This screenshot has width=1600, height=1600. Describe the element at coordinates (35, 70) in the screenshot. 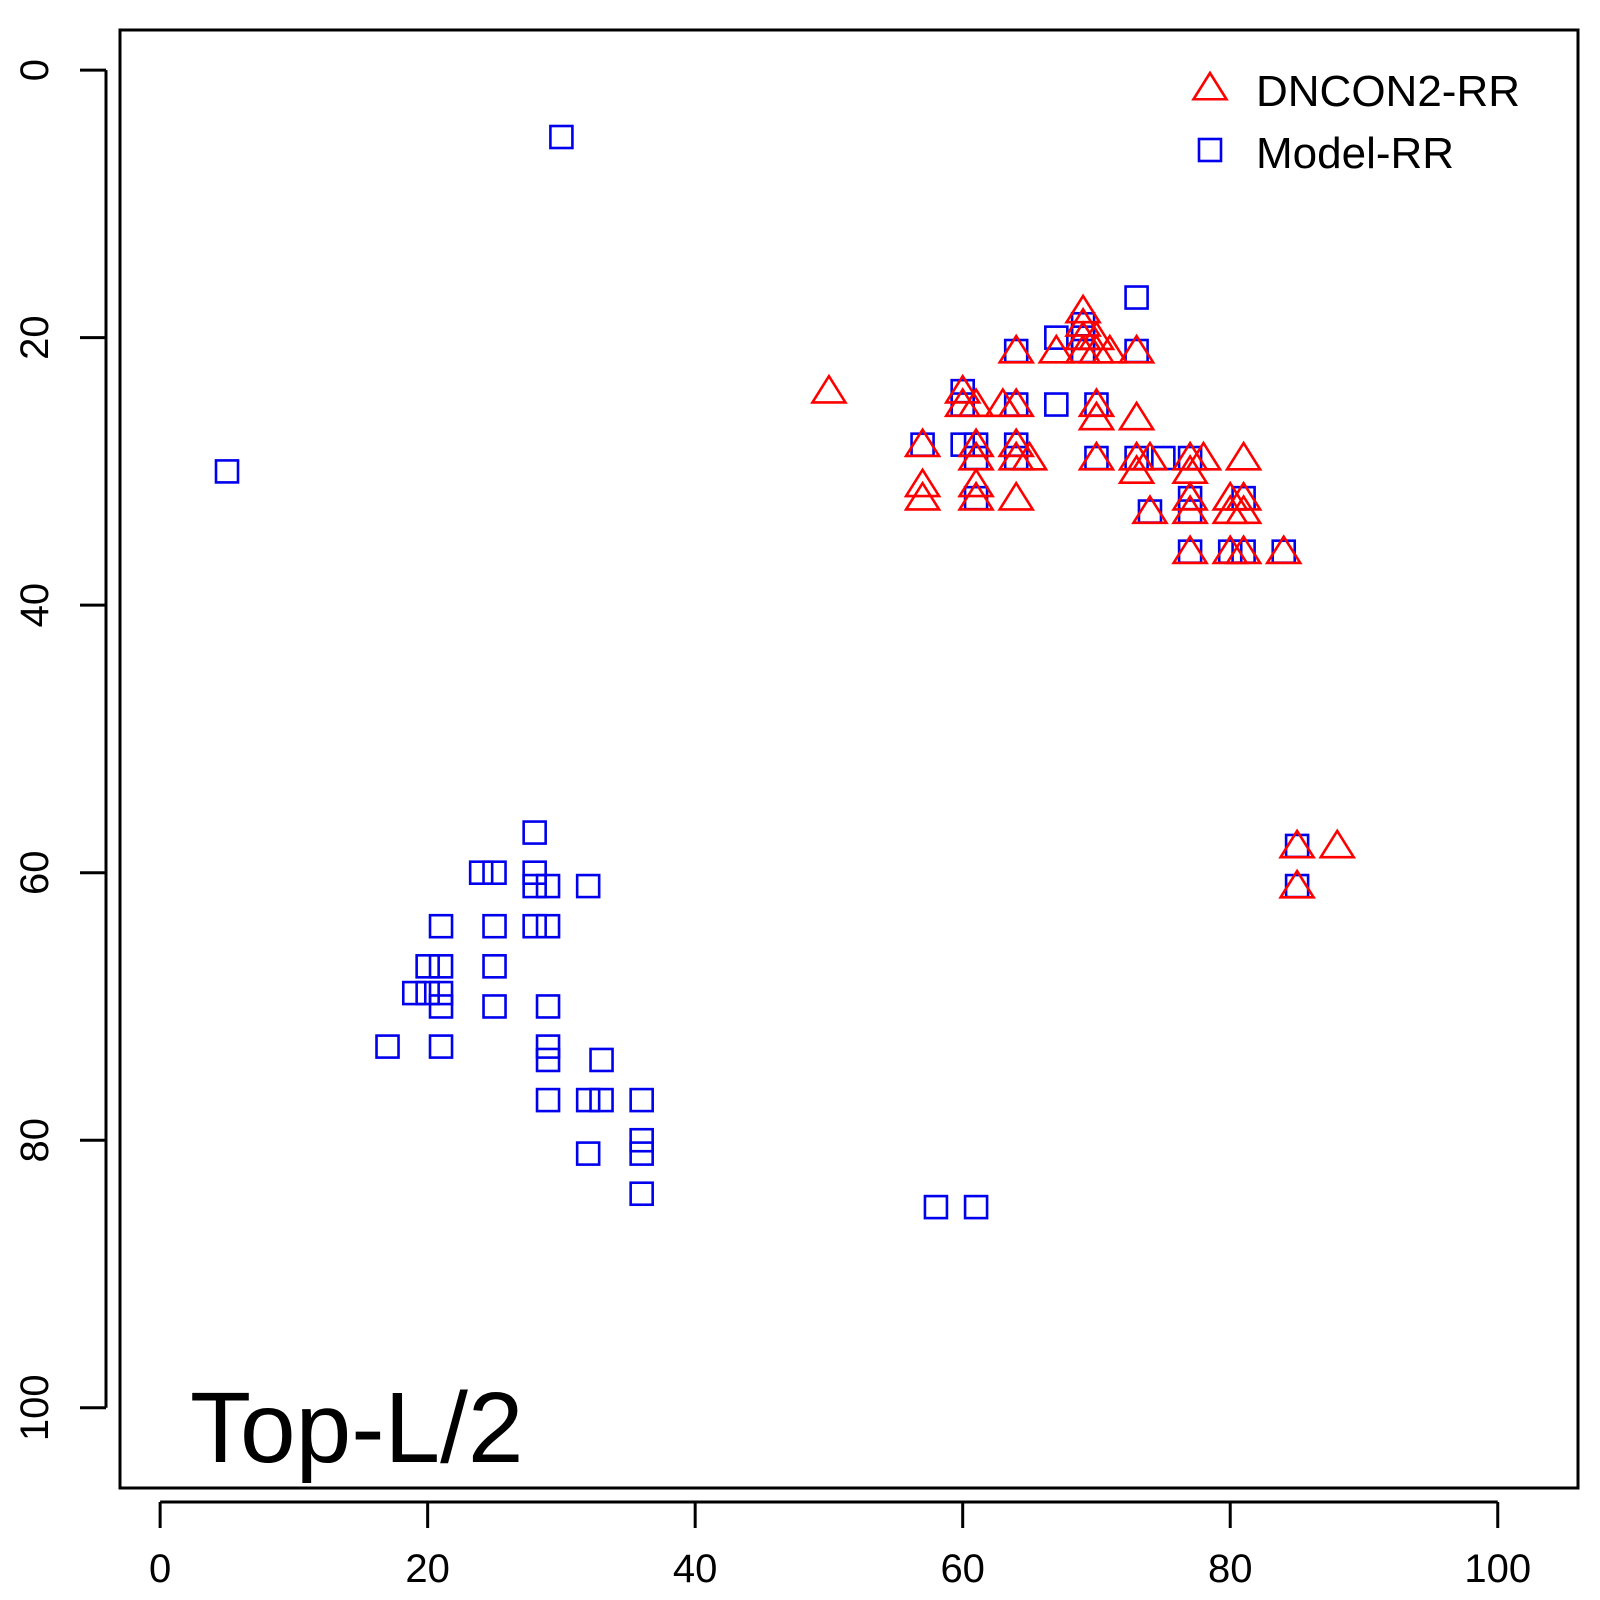

I see `y-tick-label: 0` at that location.